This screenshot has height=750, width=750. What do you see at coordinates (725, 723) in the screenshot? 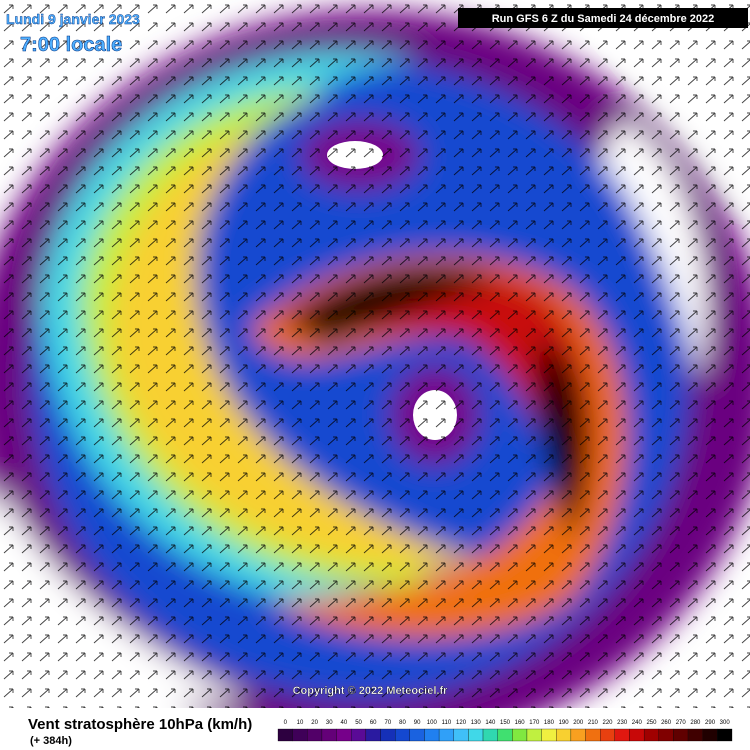
I see `scale-label: 300` at bounding box center [725, 723].